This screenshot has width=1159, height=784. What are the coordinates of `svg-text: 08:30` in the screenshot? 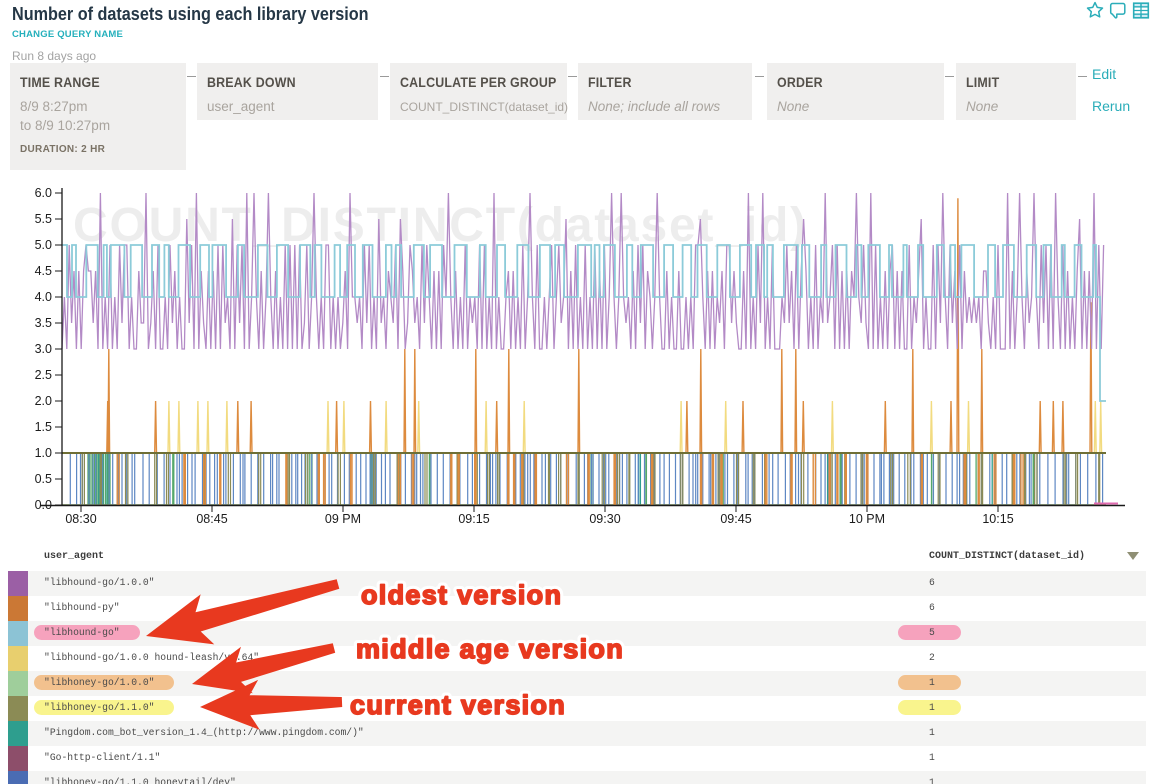 It's located at (80, 519).